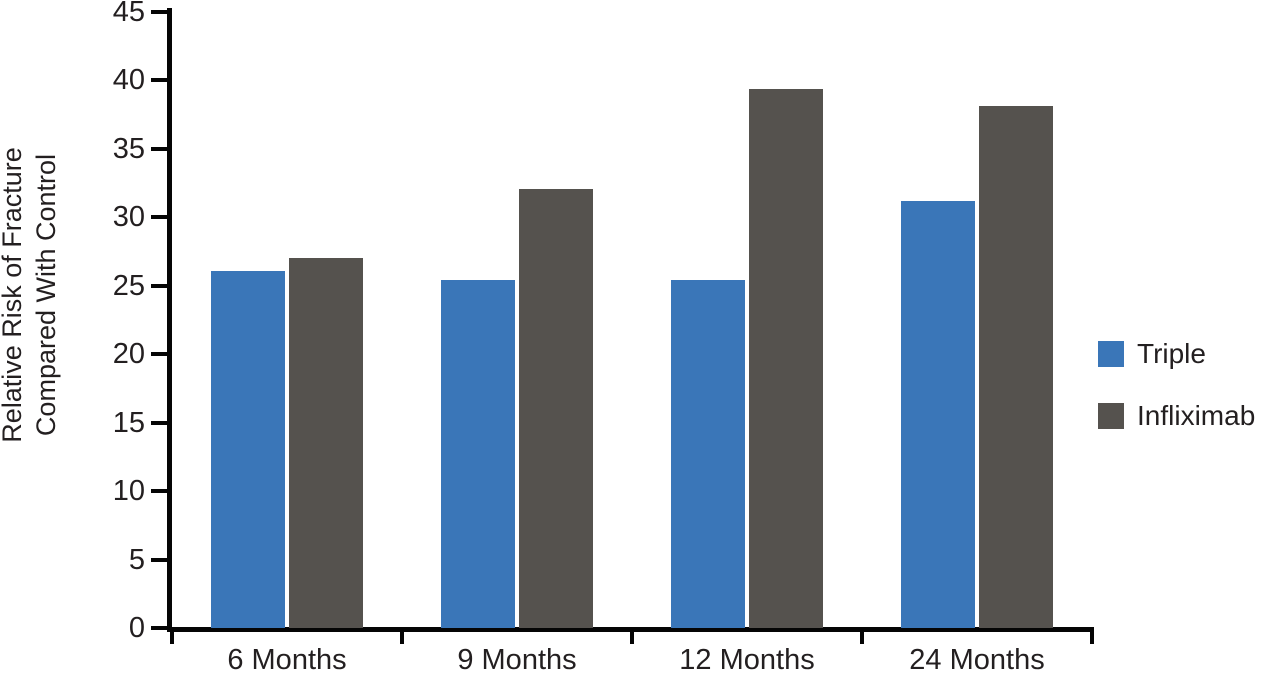 The image size is (1280, 690). Describe the element at coordinates (517, 660) in the screenshot. I see `x-tick-label: 9 Months` at that location.